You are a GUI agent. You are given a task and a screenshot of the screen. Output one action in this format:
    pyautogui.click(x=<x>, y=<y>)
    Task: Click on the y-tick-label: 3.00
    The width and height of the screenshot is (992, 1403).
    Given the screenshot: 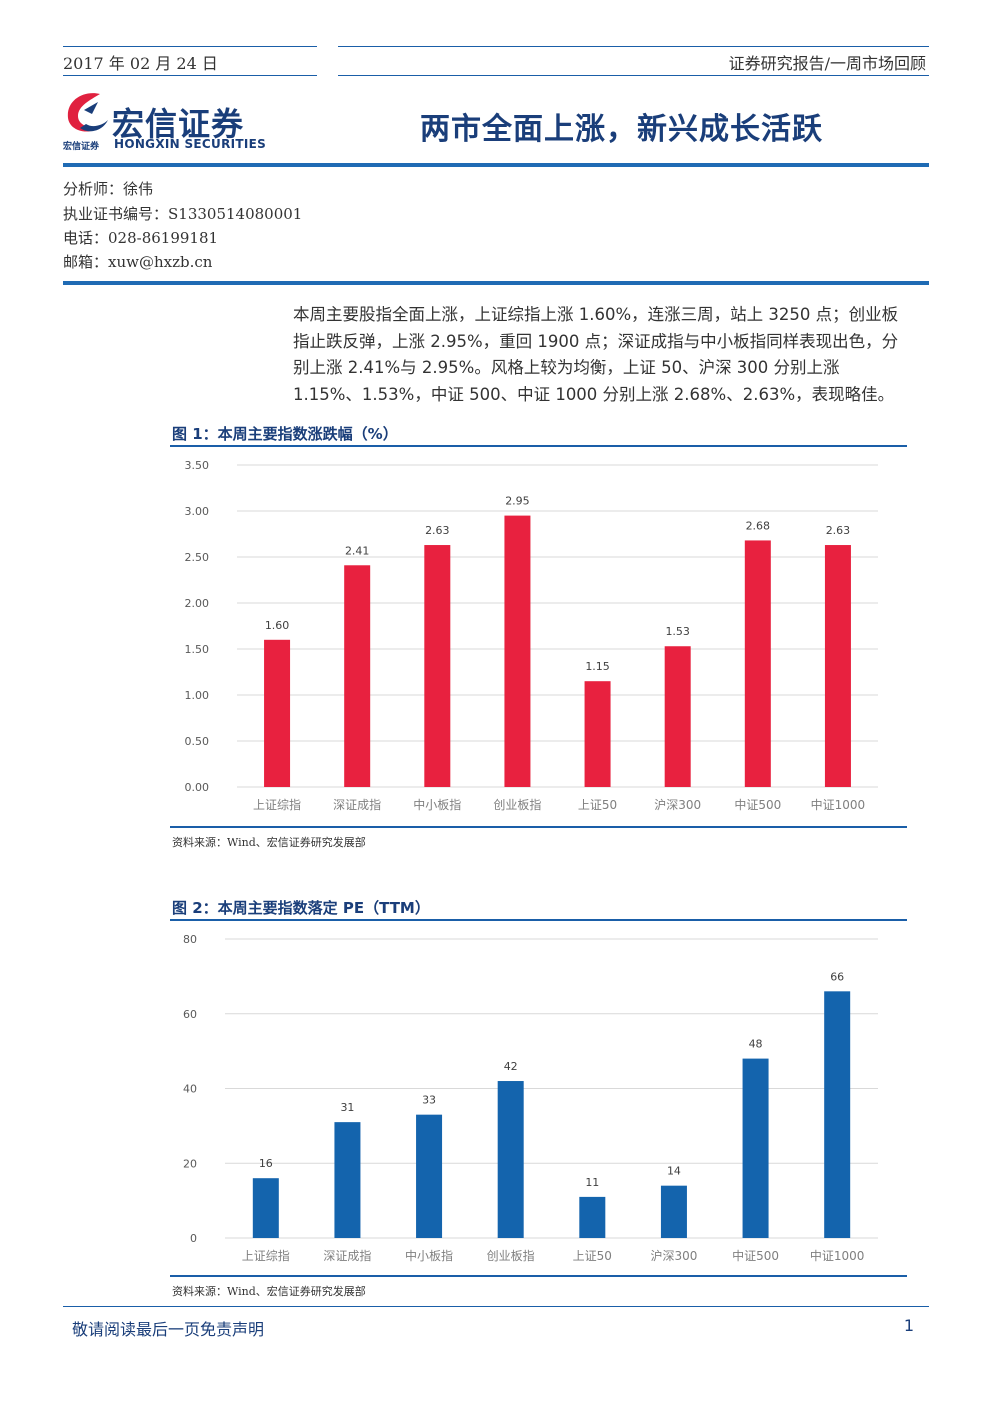 What is the action you would take?
    pyautogui.click(x=197, y=511)
    